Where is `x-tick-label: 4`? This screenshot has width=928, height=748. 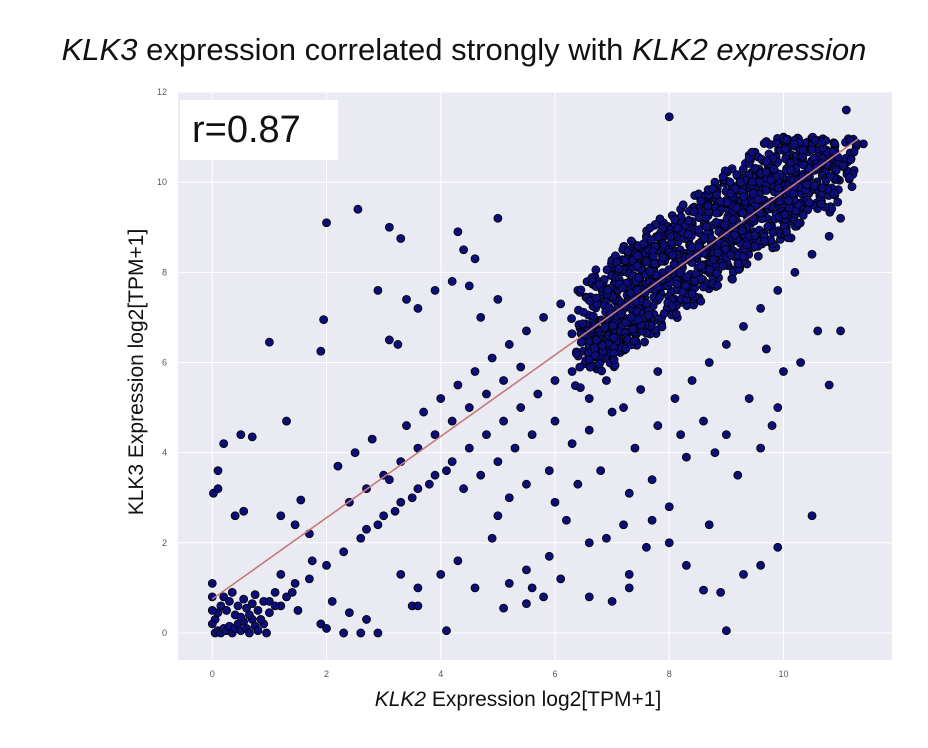
x-tick-label: 4 is located at coordinates (440, 674).